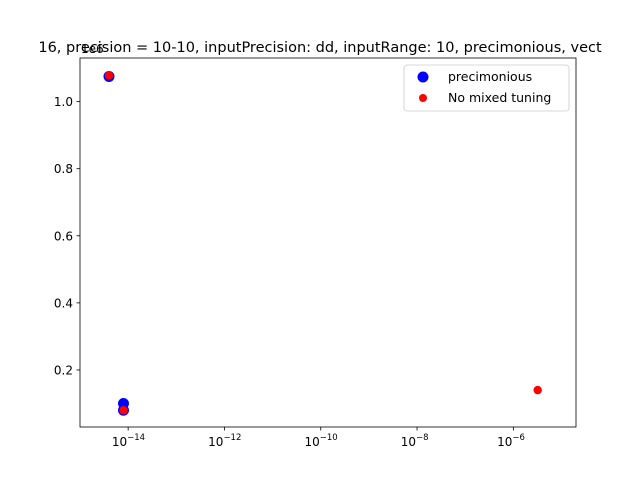 The width and height of the screenshot is (640, 480). Describe the element at coordinates (518, 438) in the screenshot. I see `x-tick-label-exponent: −6` at that location.